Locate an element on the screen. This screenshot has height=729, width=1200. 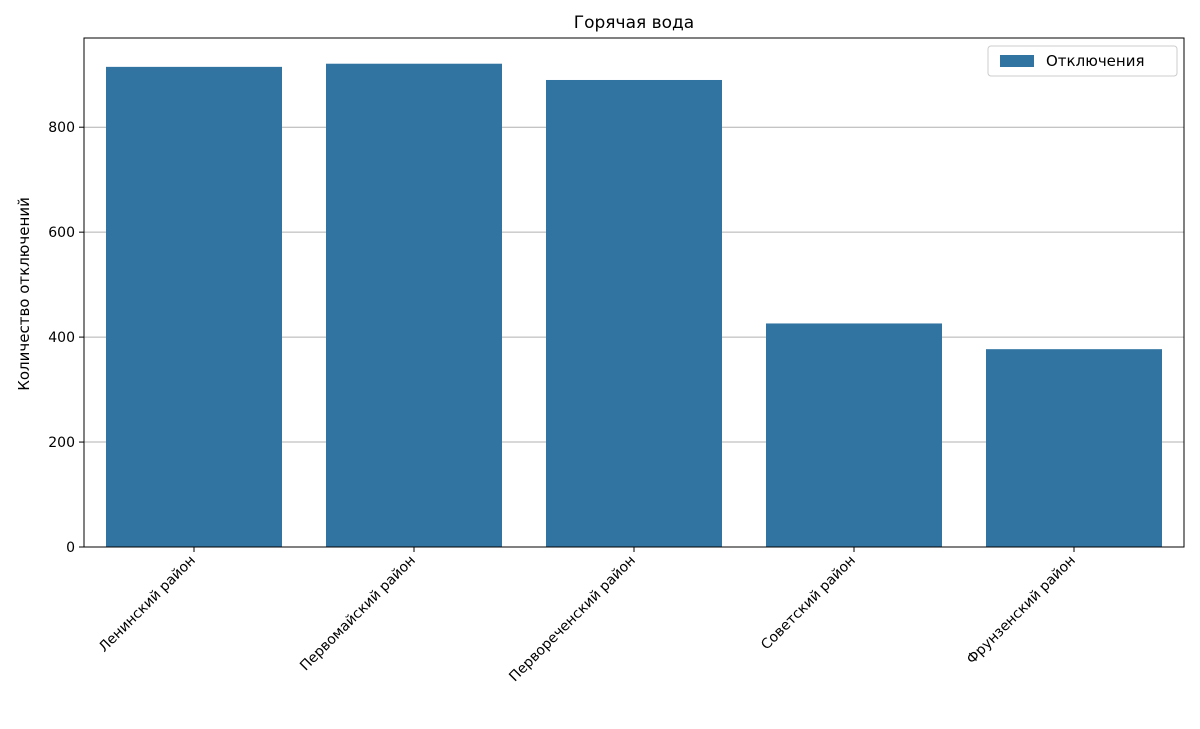
y-axis-ticks: 0 200 400 600 800 is located at coordinates (66, 338).